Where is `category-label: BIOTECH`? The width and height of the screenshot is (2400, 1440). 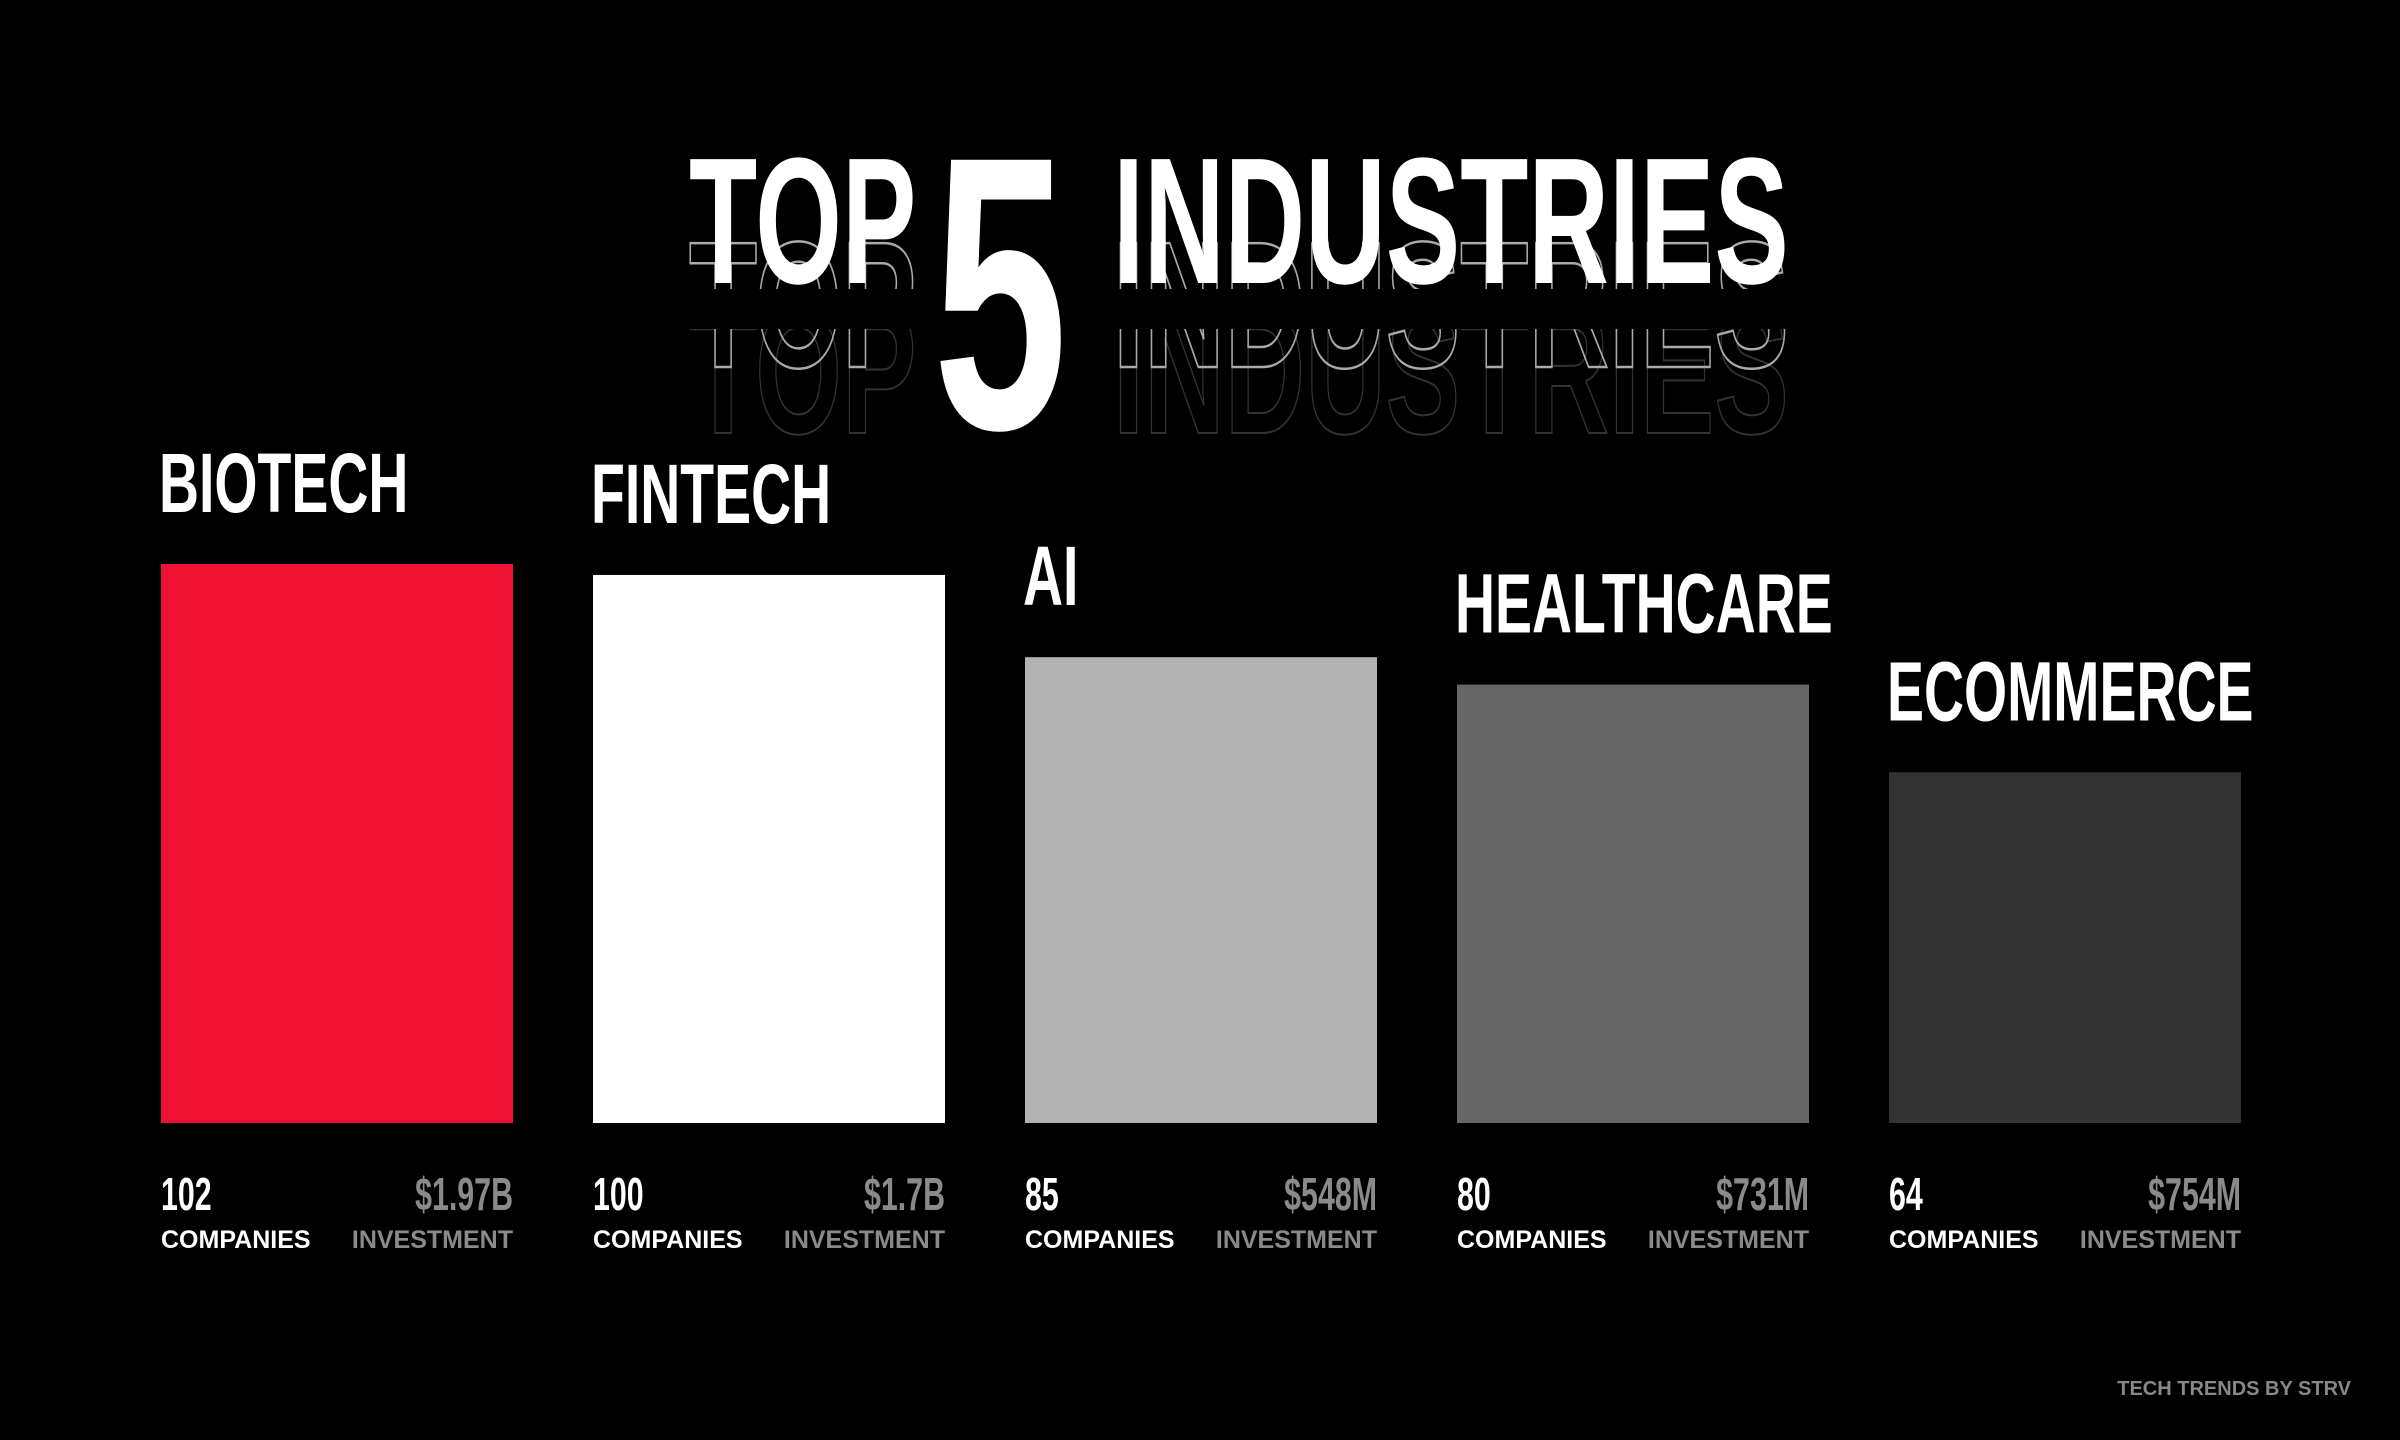 category-label: BIOTECH is located at coordinates (283, 484).